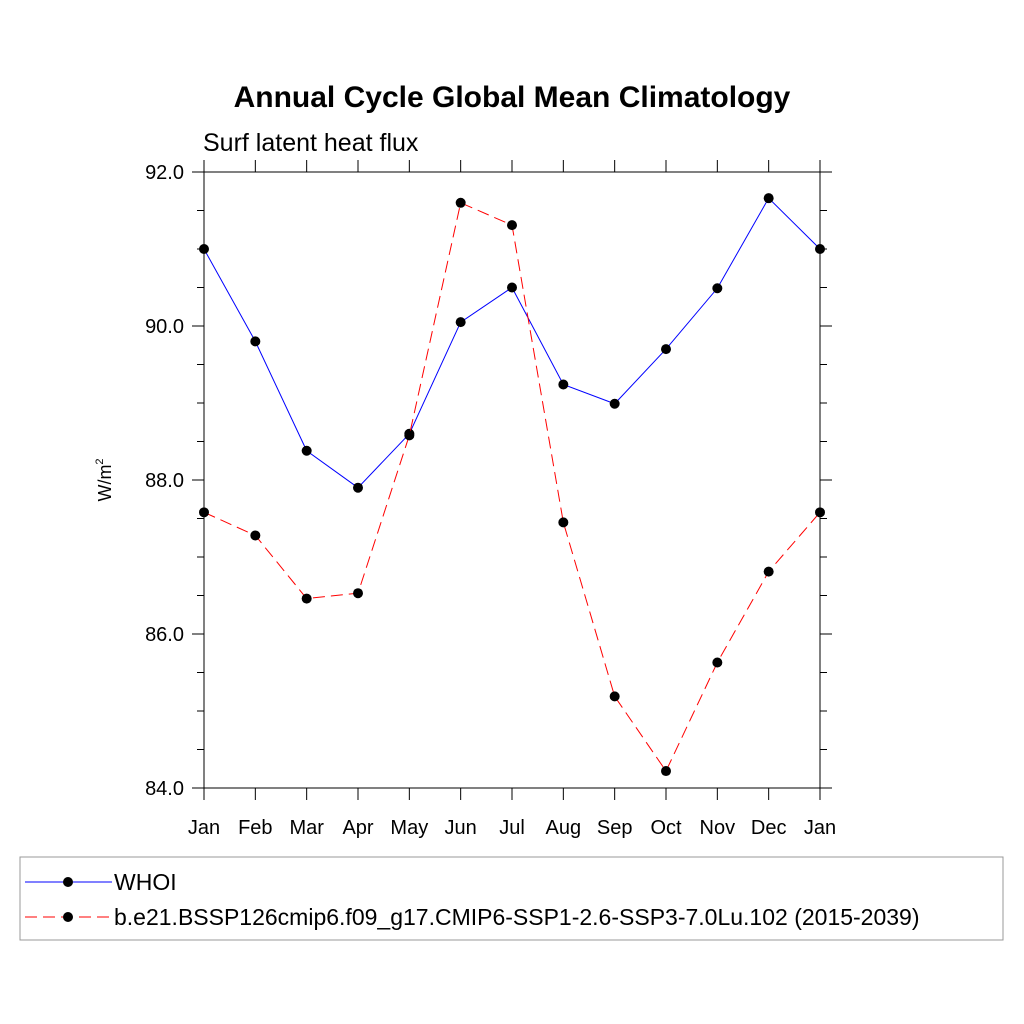  Describe the element at coordinates (564, 828) in the screenshot. I see `x-tick-label: Aug` at that location.